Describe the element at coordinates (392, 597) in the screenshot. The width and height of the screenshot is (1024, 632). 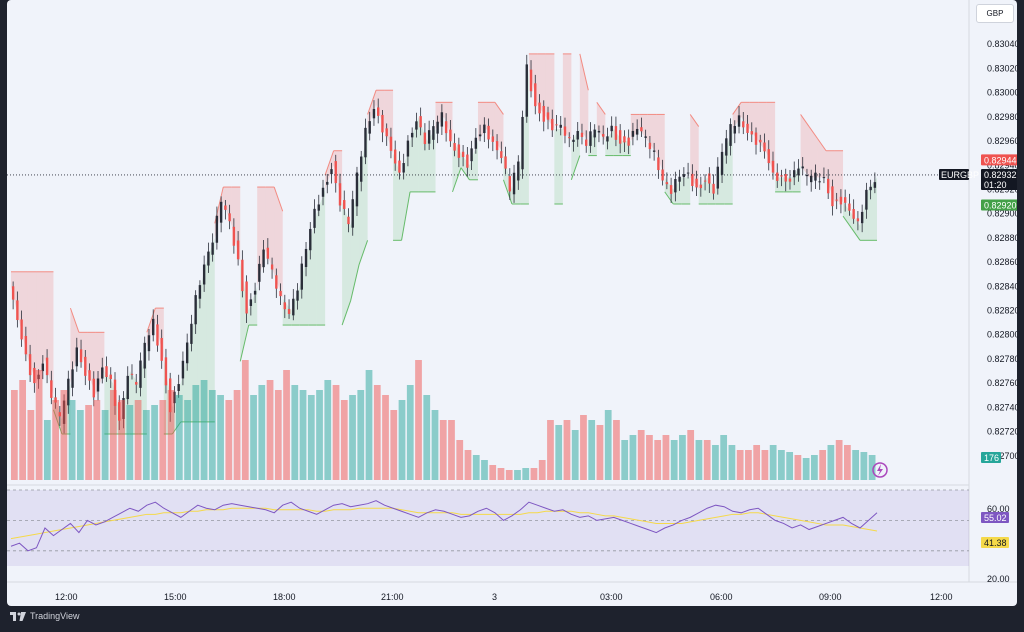
I see `x-tick-label: 21:00` at that location.